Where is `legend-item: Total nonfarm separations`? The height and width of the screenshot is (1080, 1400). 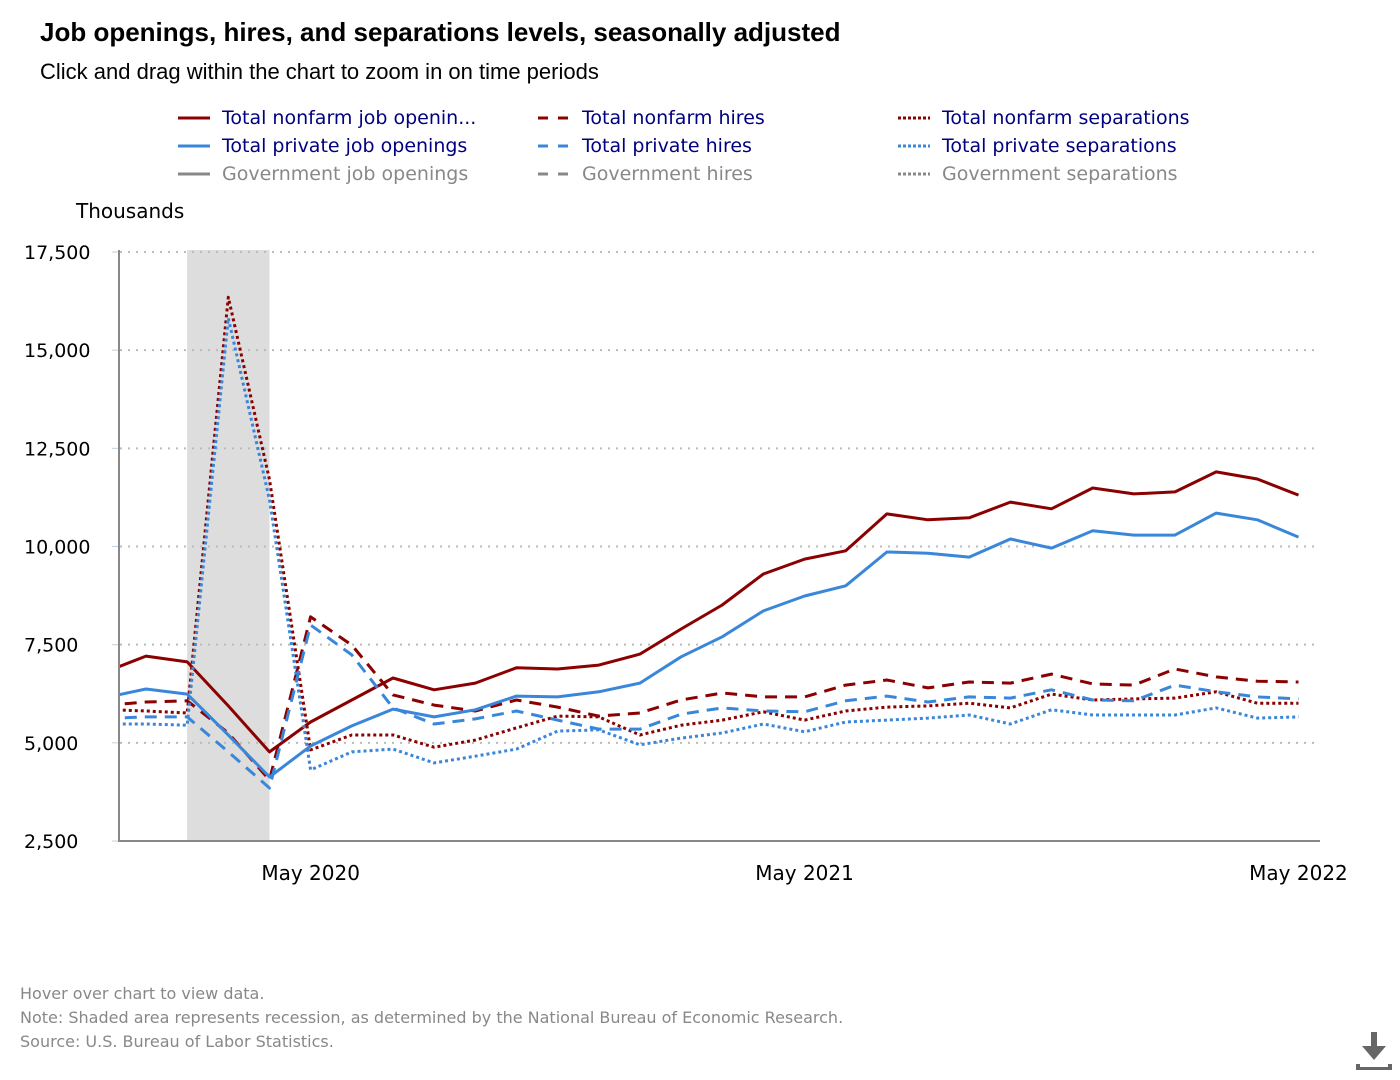 legend-item: Total nonfarm separations is located at coordinates (1044, 118).